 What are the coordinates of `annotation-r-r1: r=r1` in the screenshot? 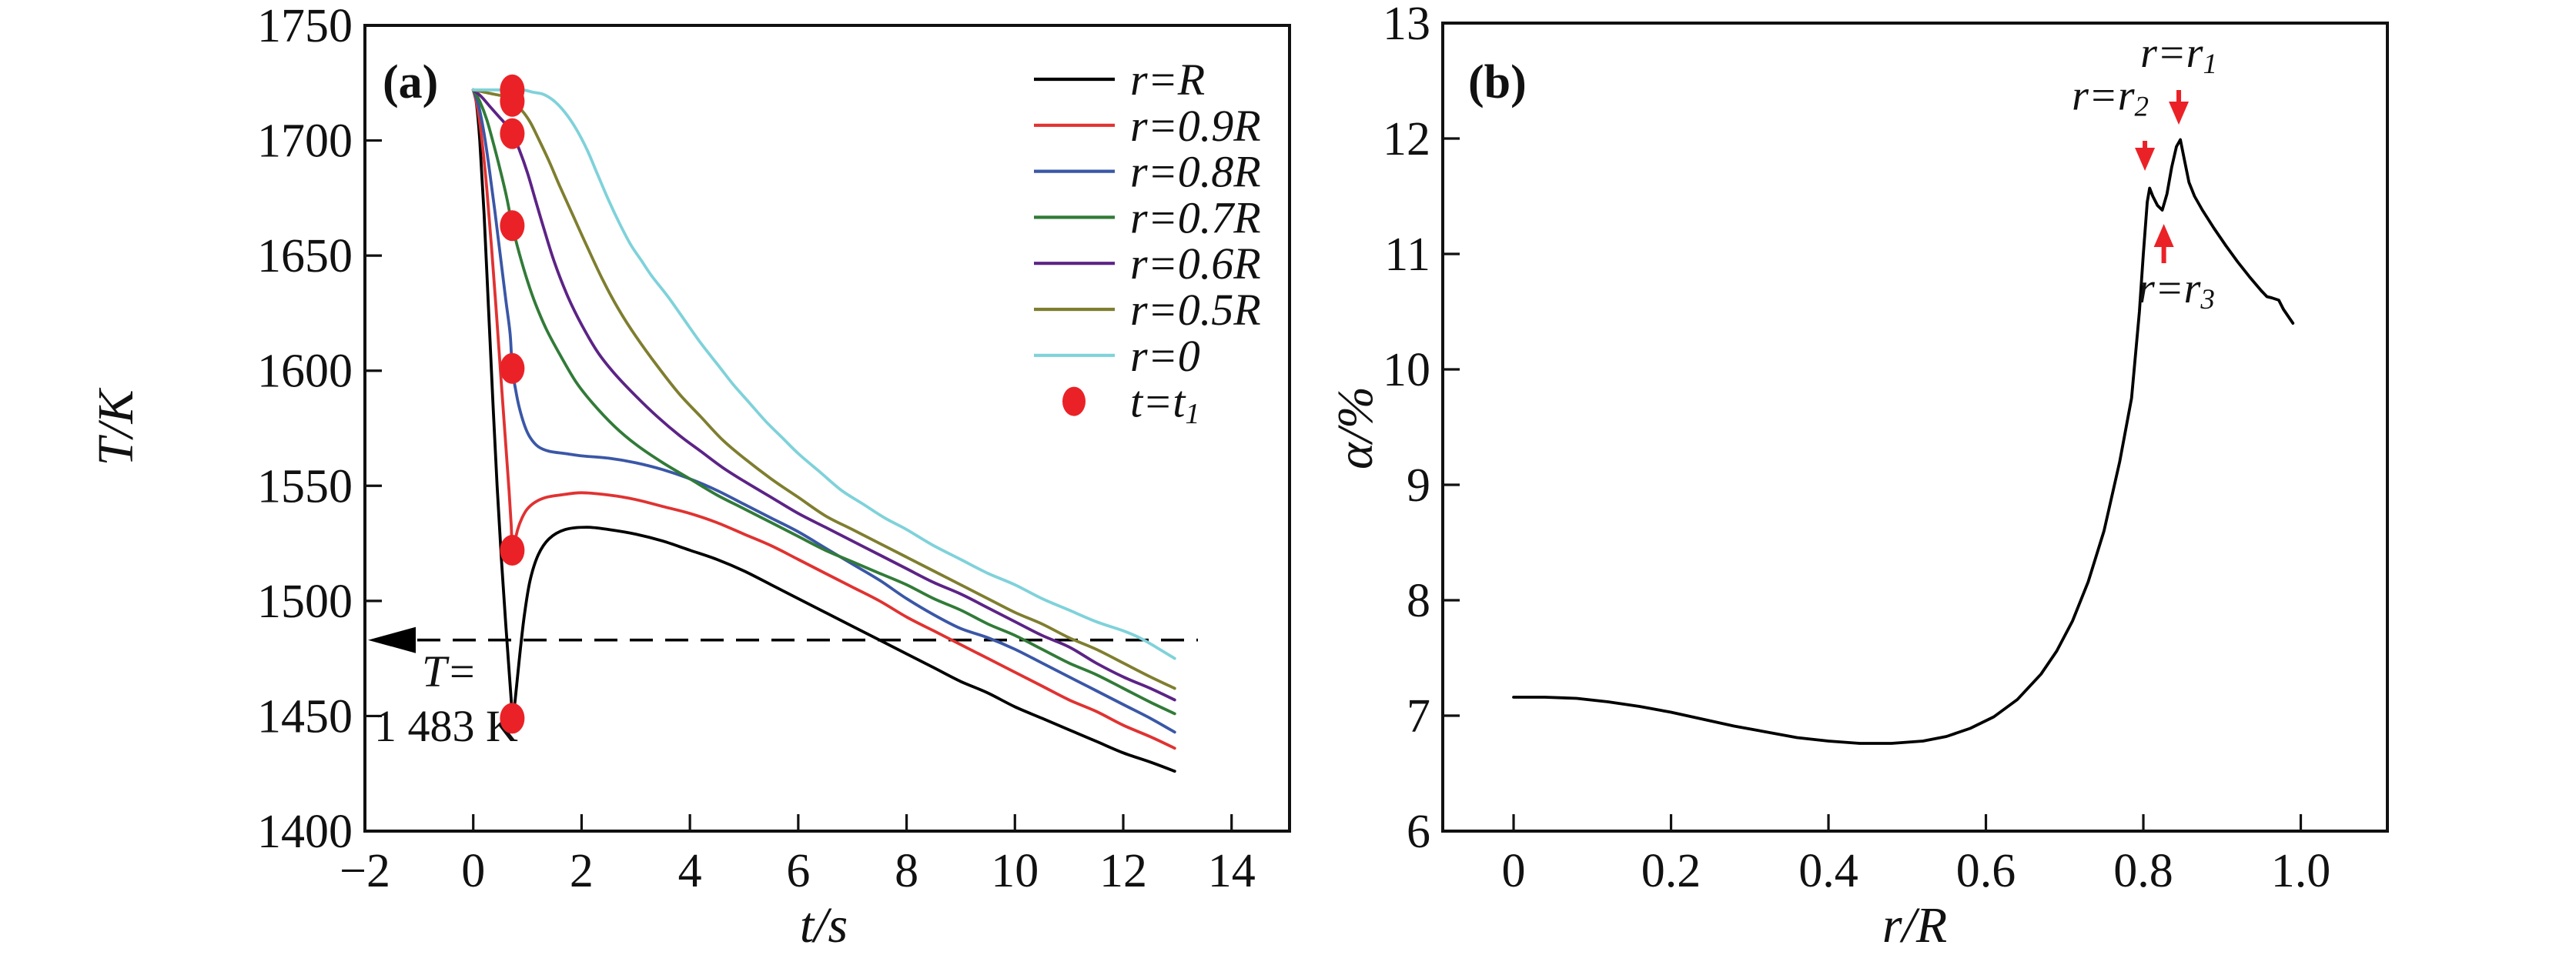 It's located at (2178, 77).